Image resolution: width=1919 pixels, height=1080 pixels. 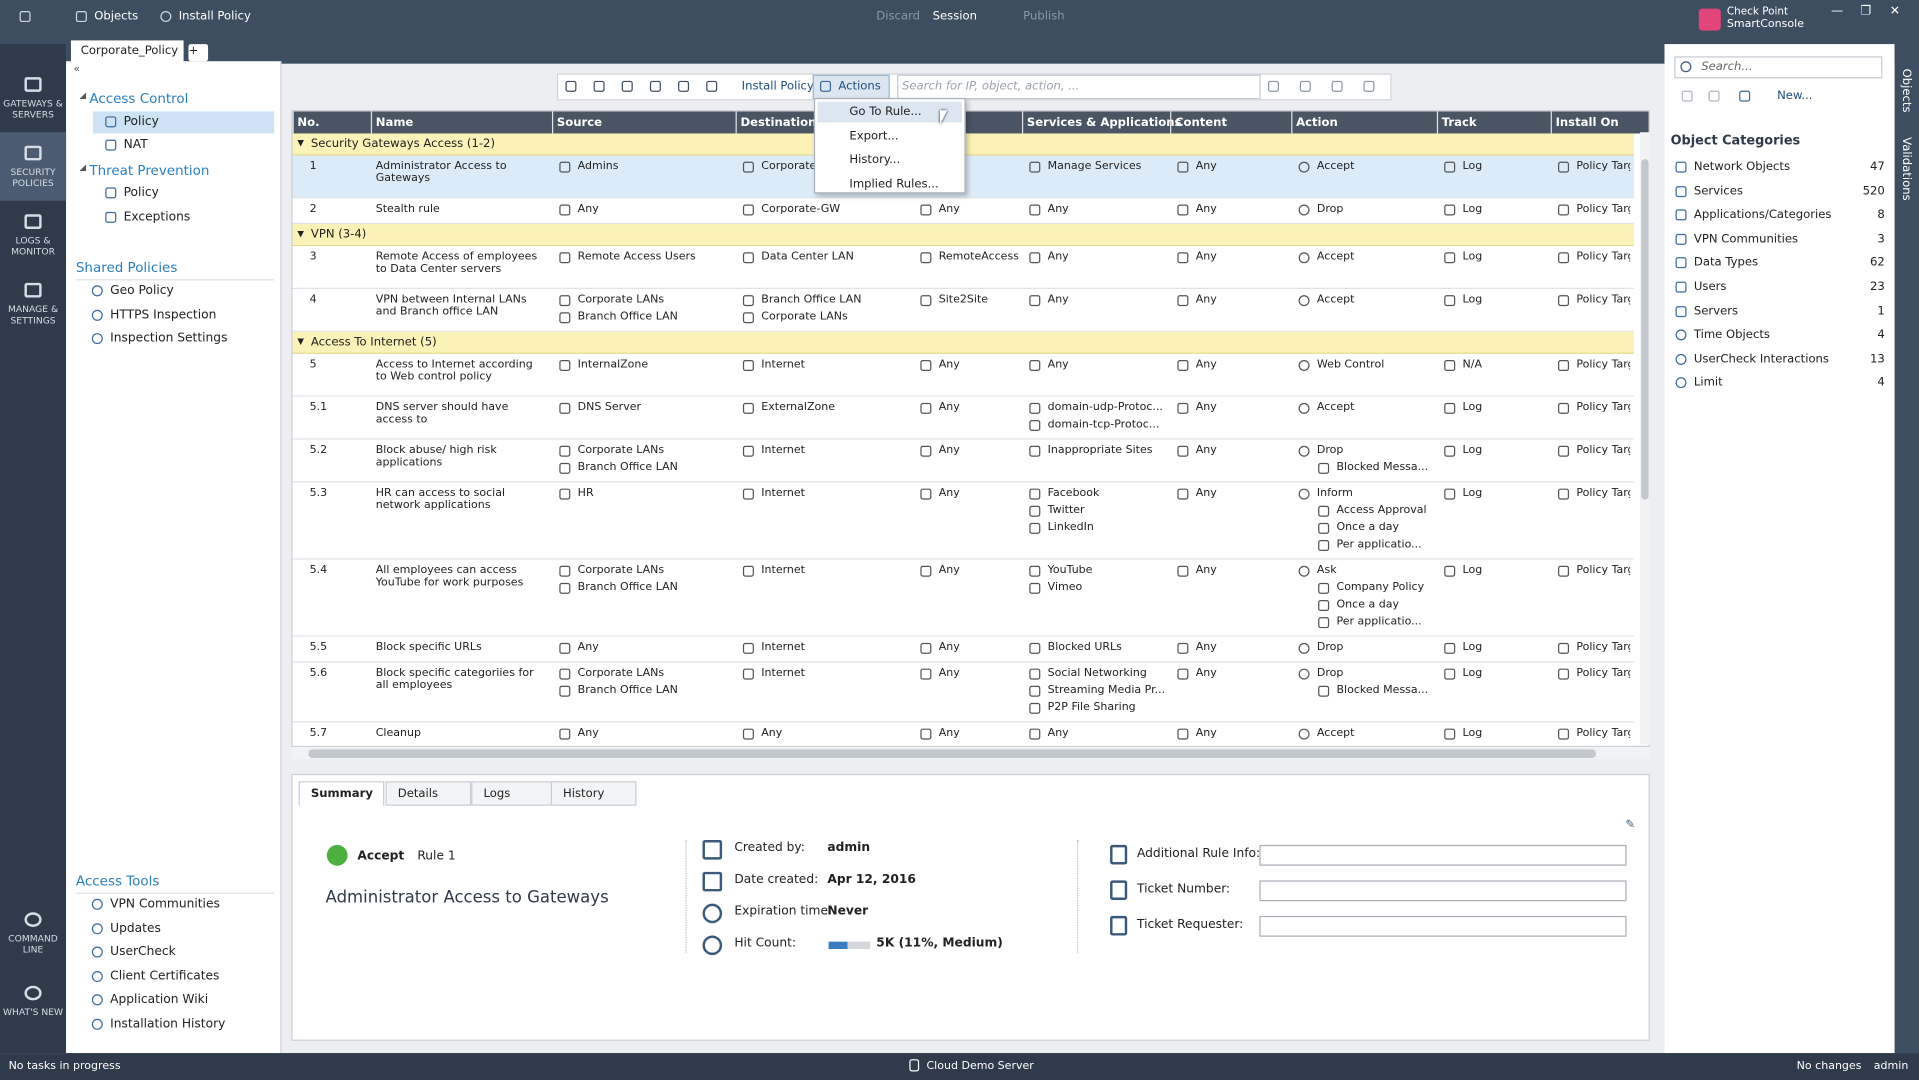 I want to click on window-control: ❐, so click(x=1866, y=11).